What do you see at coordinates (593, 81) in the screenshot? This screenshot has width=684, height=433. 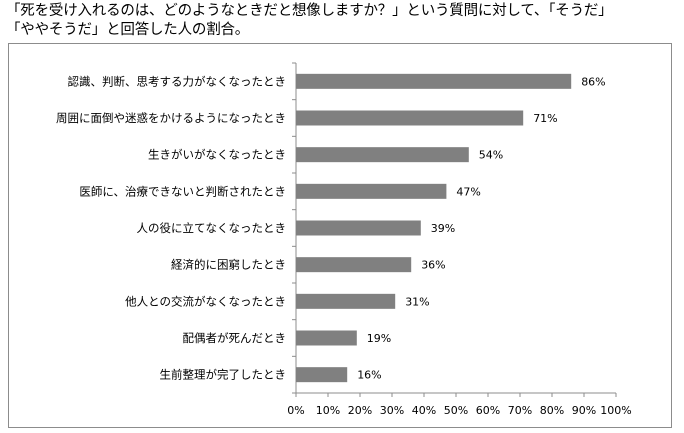 I see `value-label: 86%` at bounding box center [593, 81].